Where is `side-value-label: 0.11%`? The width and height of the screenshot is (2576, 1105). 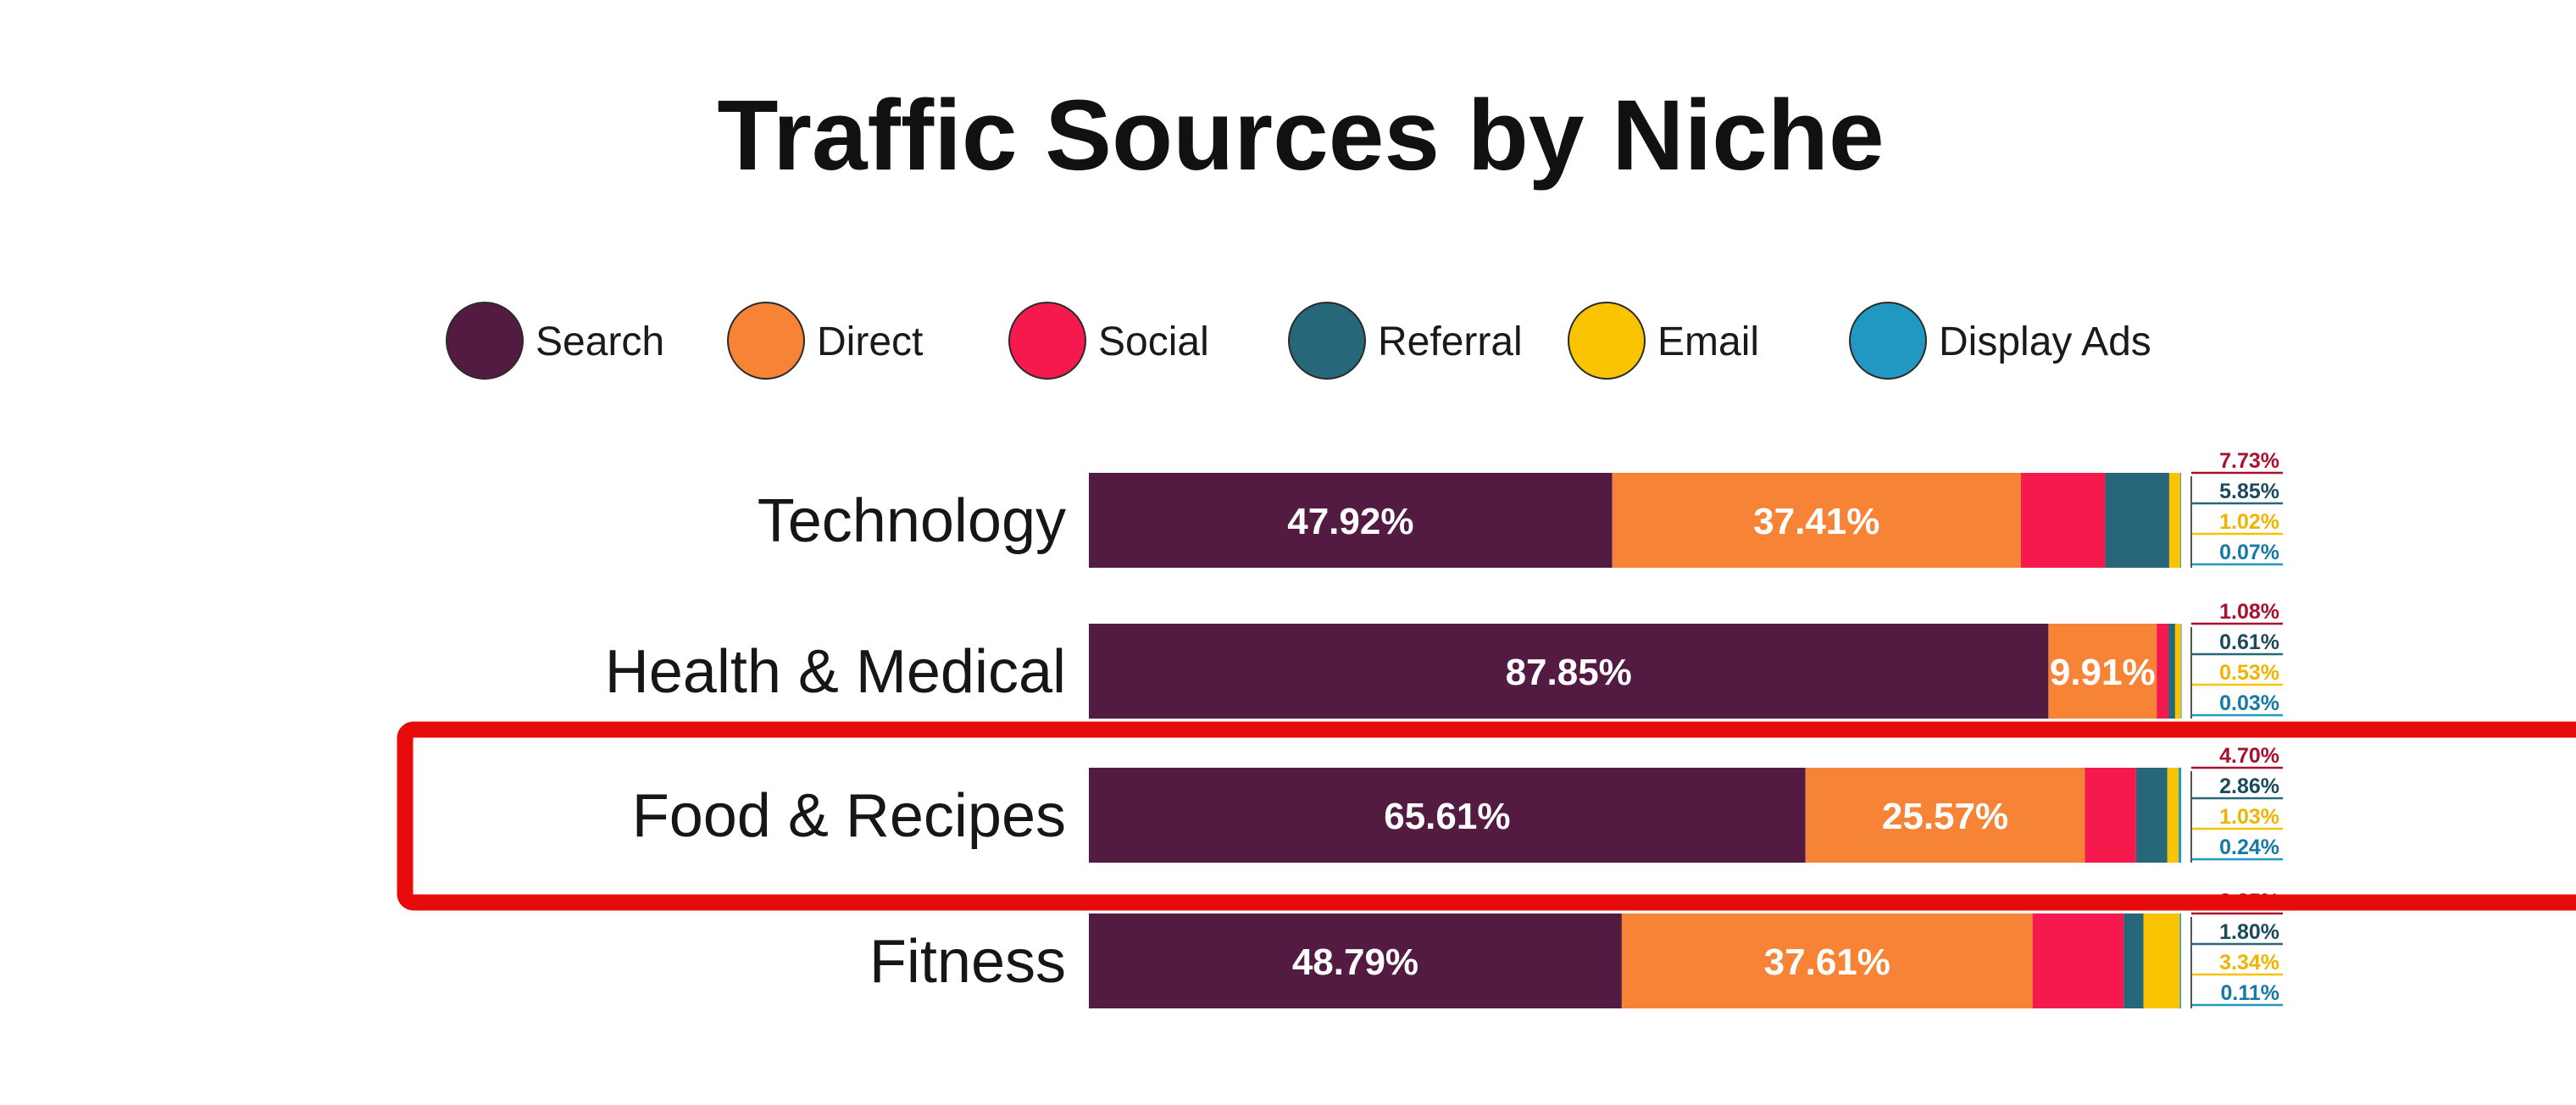 side-value-label: 0.11% is located at coordinates (2249, 993).